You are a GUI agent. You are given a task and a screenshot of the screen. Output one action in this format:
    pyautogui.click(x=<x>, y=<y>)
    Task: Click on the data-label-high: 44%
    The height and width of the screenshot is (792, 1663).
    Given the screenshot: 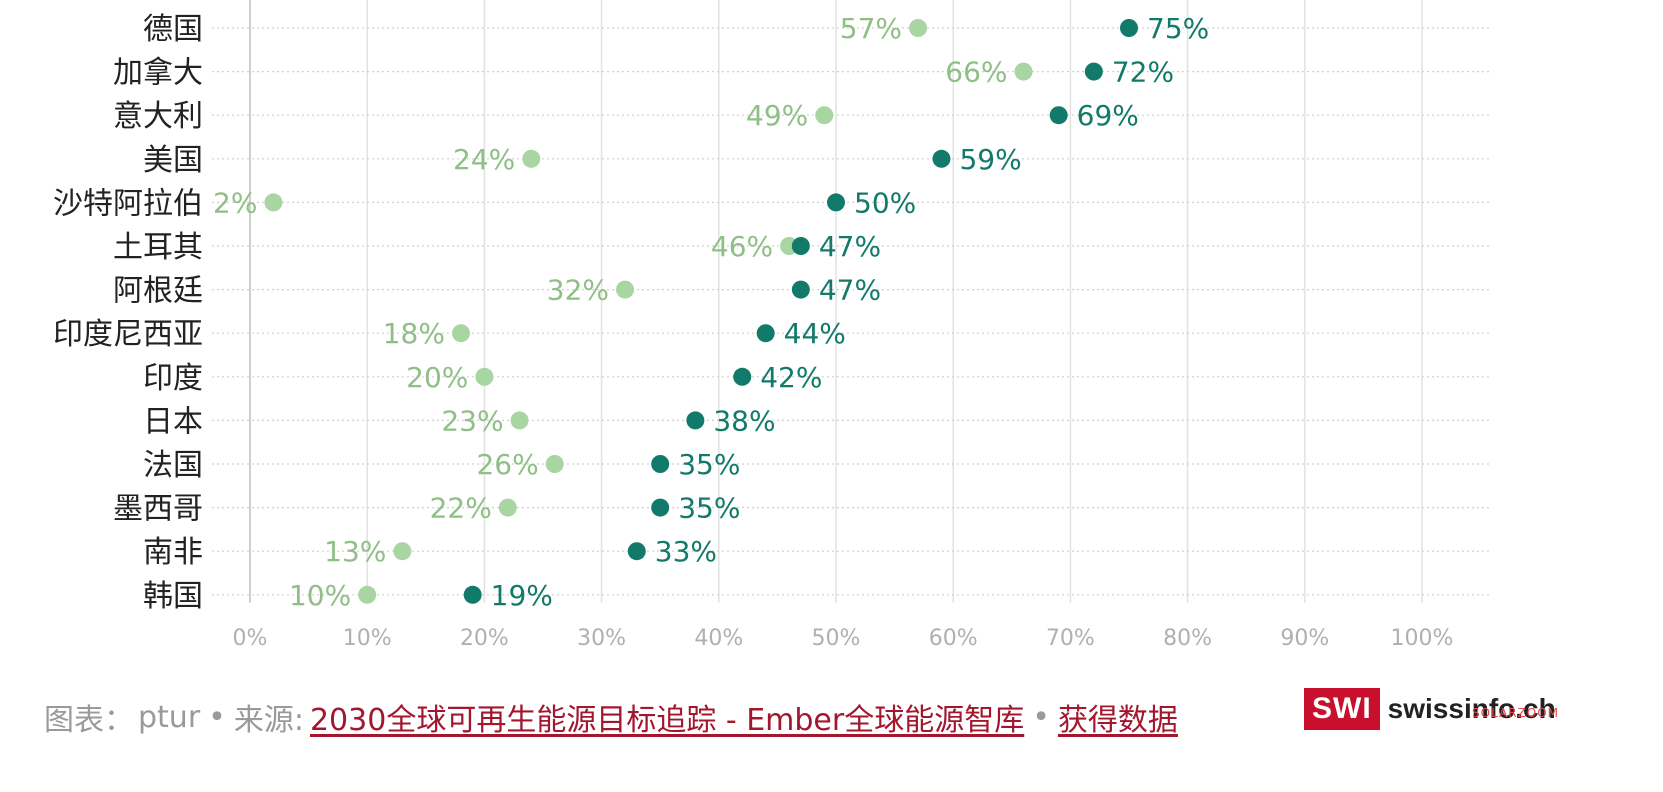 What is the action you would take?
    pyautogui.click(x=815, y=333)
    